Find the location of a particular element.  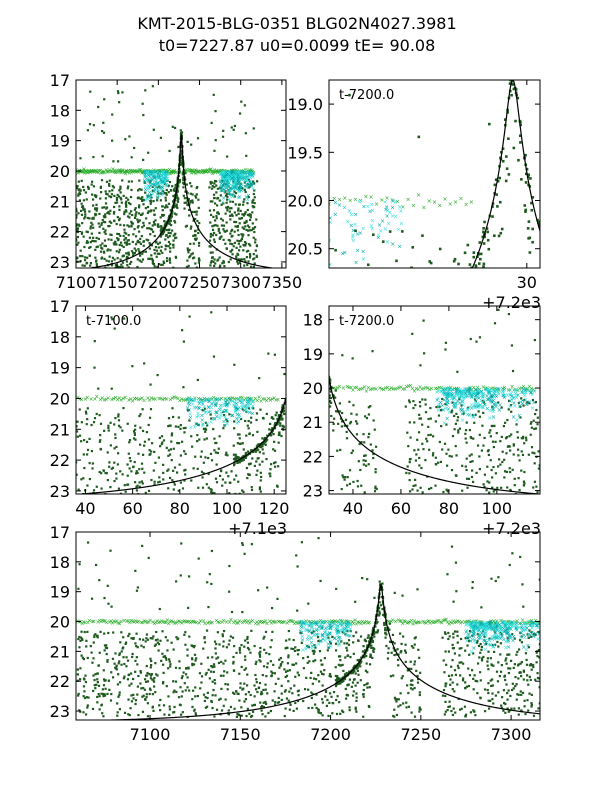

model-curve is located at coordinates (434, 435).